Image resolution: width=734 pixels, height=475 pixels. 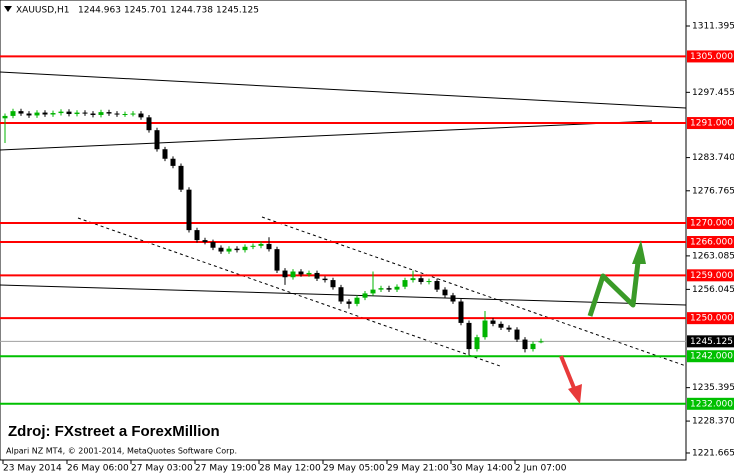 I want to click on y-tick-label: 1263.085, so click(x=713, y=256).